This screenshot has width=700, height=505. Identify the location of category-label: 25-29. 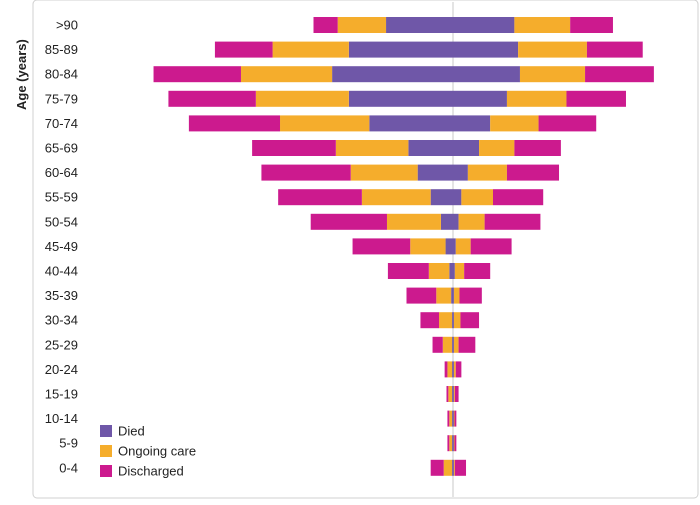
(61, 344).